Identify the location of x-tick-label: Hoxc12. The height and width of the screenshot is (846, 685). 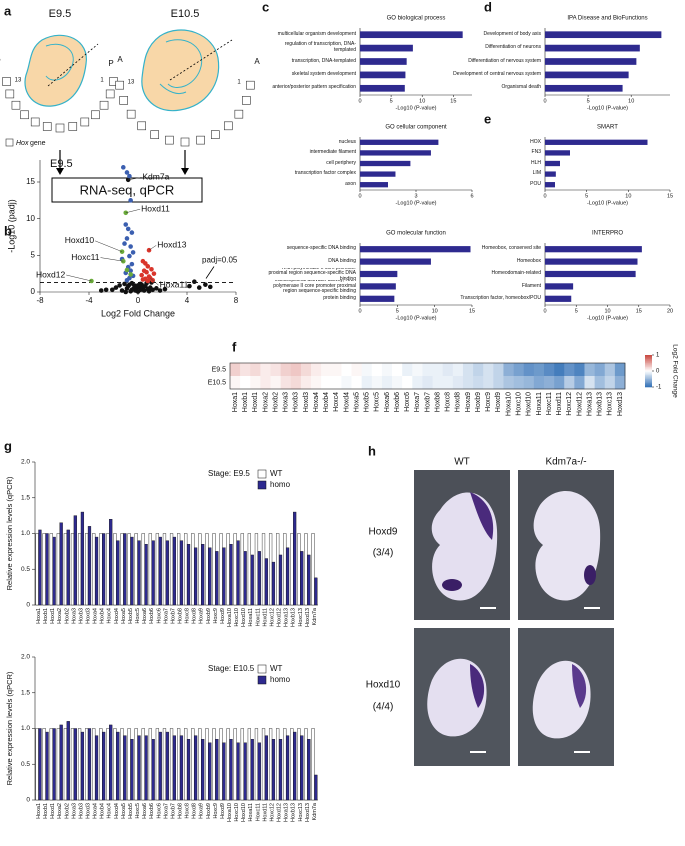
(272, 617).